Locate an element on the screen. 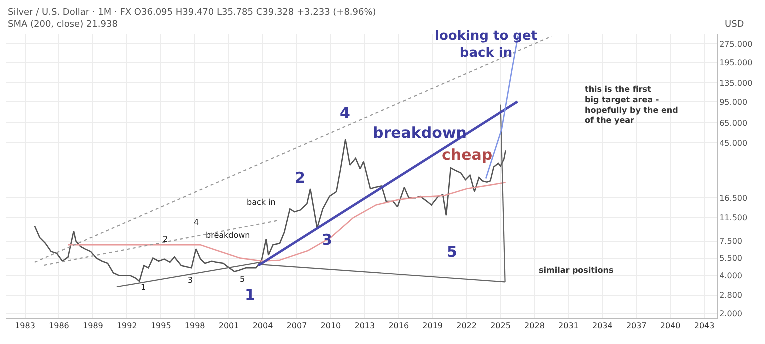 The height and width of the screenshot is (344, 765). y-tick-label: 95.000 is located at coordinates (734, 103).